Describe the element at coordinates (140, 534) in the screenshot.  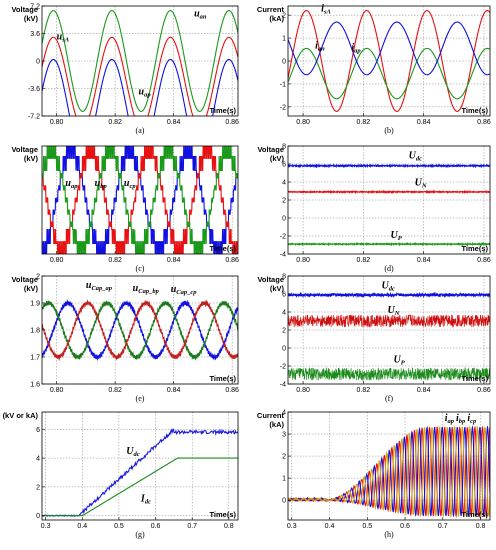
I see `panel-caption: (g)` at that location.